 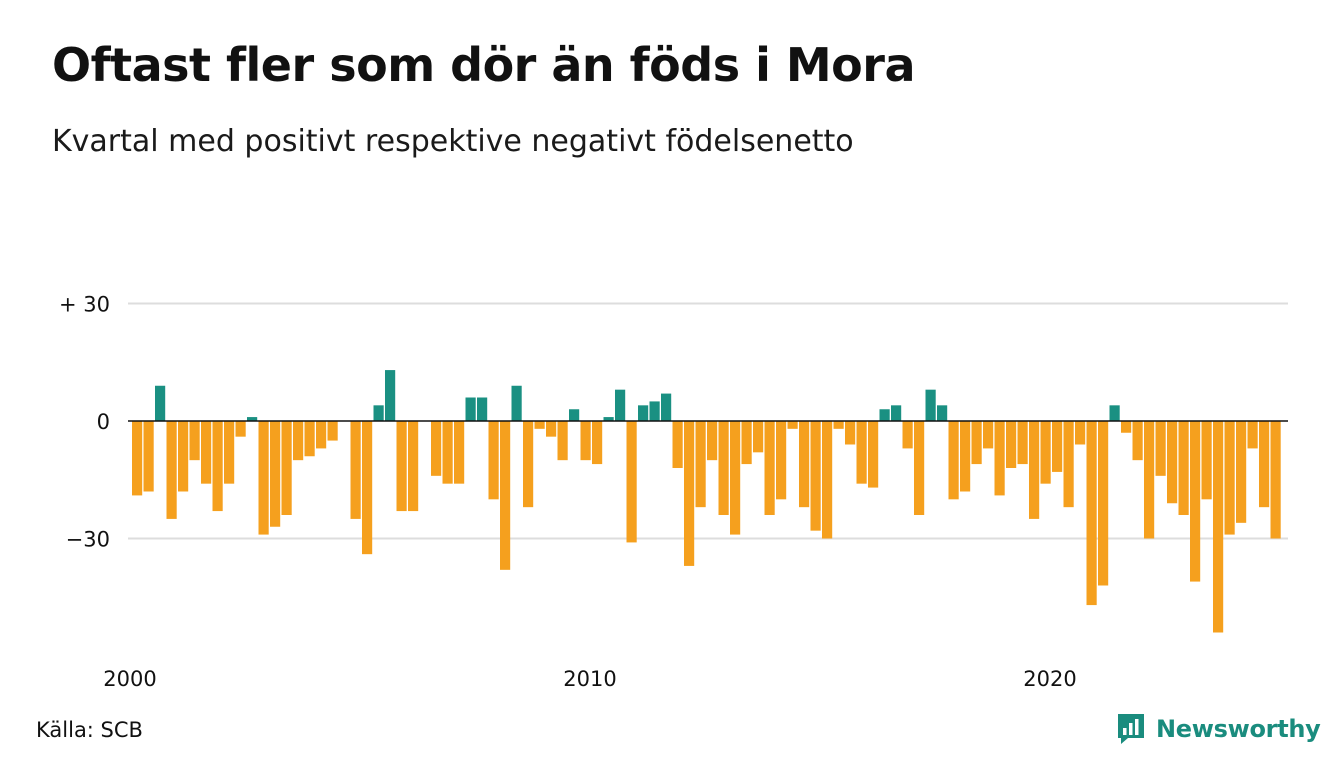 What do you see at coordinates (484, 65) in the screenshot?
I see `chart-title: Oftast fler som dör än föds i Mora` at bounding box center [484, 65].